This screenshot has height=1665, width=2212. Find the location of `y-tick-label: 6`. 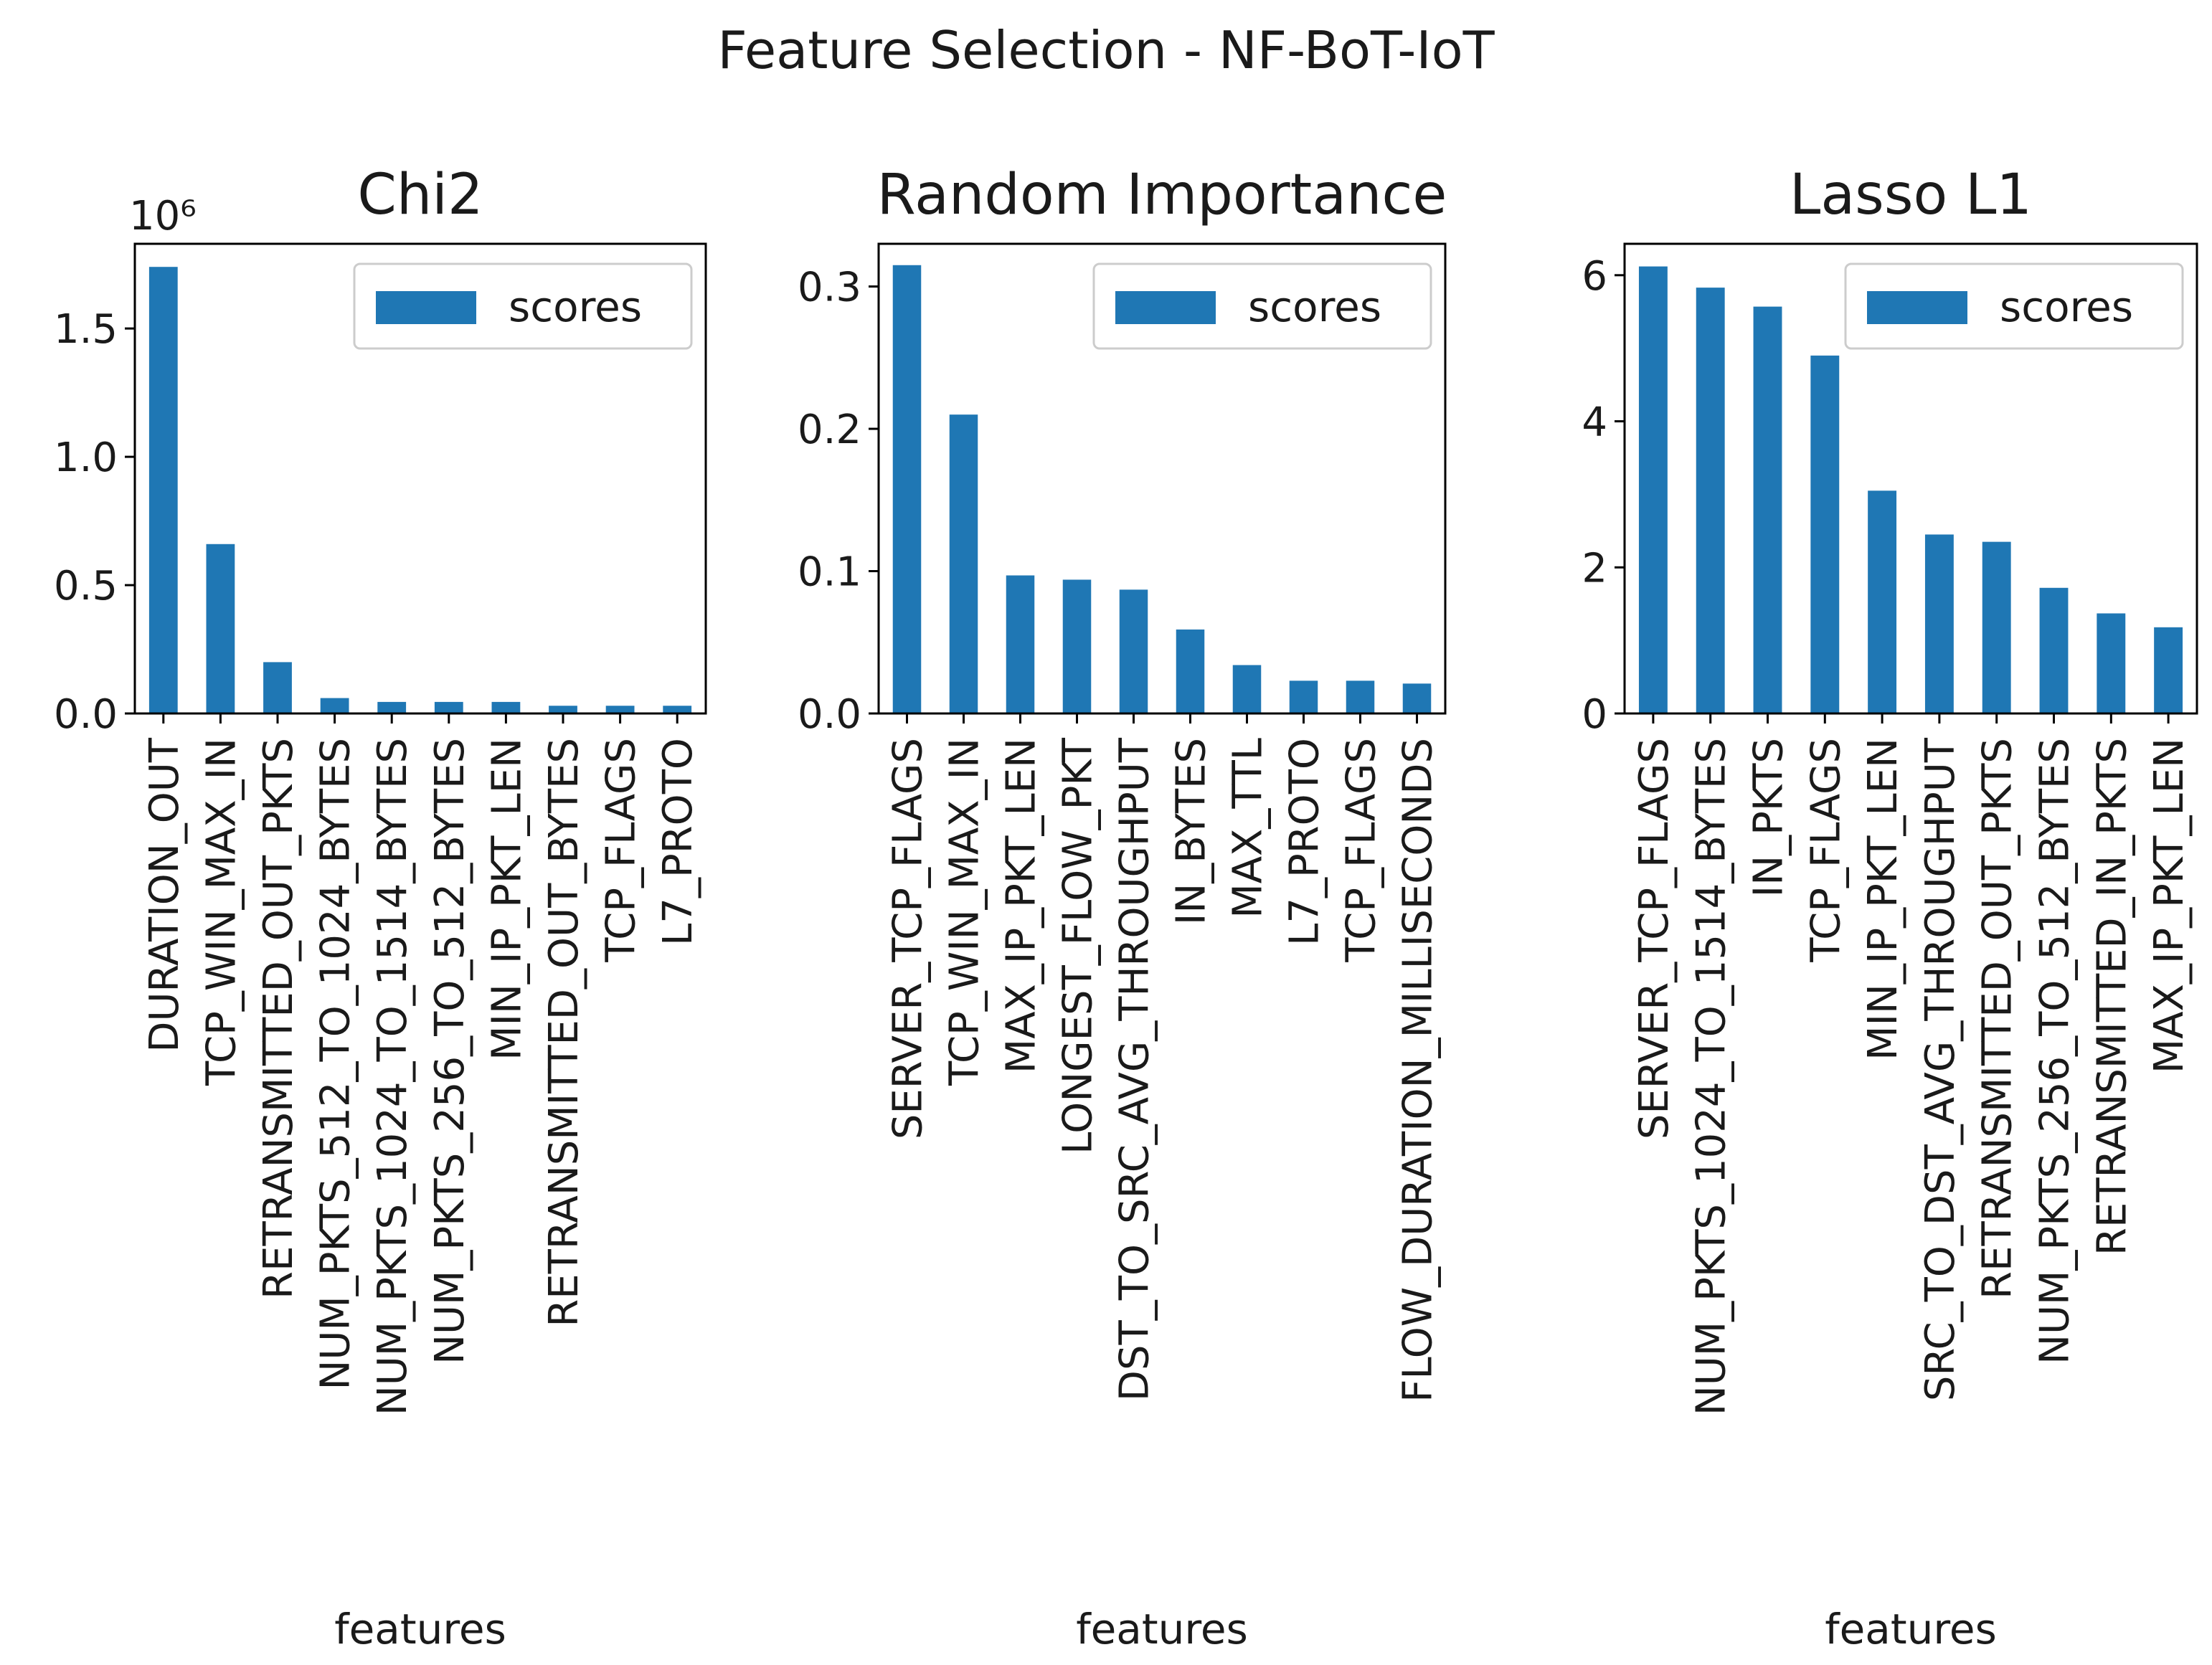

y-tick-label: 6 is located at coordinates (1594, 276).